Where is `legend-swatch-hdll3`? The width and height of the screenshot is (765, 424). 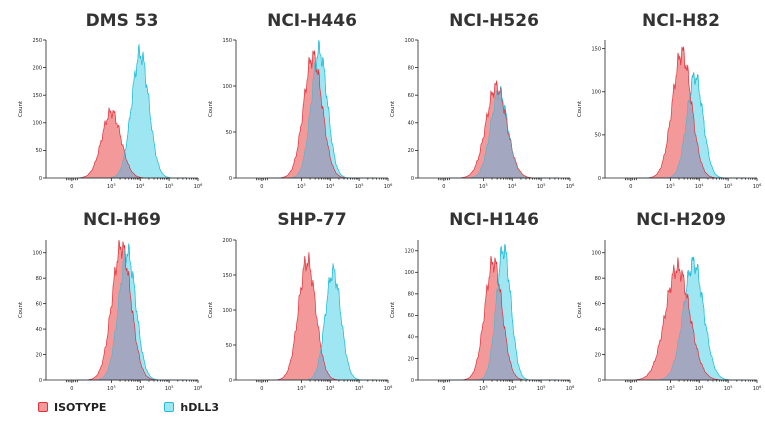 legend-swatch-hdll3 is located at coordinates (169, 407).